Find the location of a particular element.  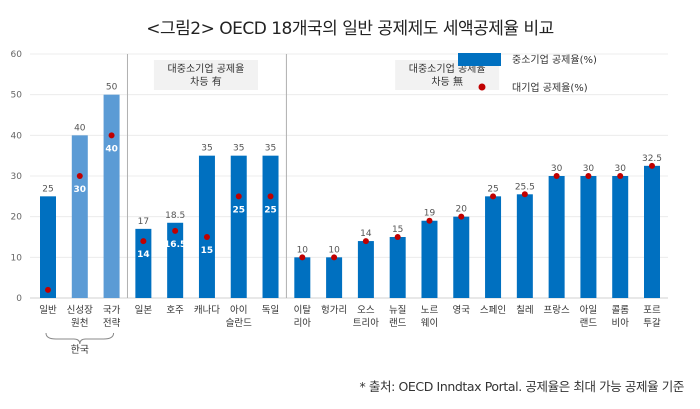

y-tick-label: 30 is located at coordinates (17, 177).